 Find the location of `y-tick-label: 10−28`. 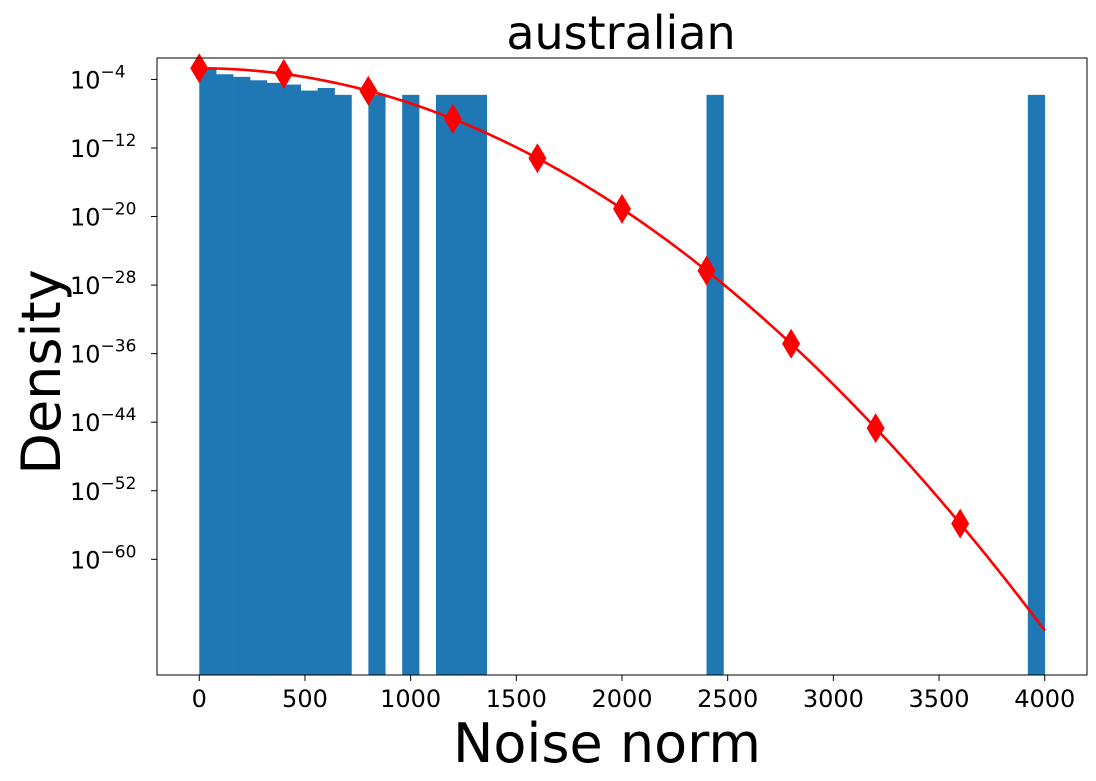

y-tick-label: 10−28 is located at coordinates (103, 284).